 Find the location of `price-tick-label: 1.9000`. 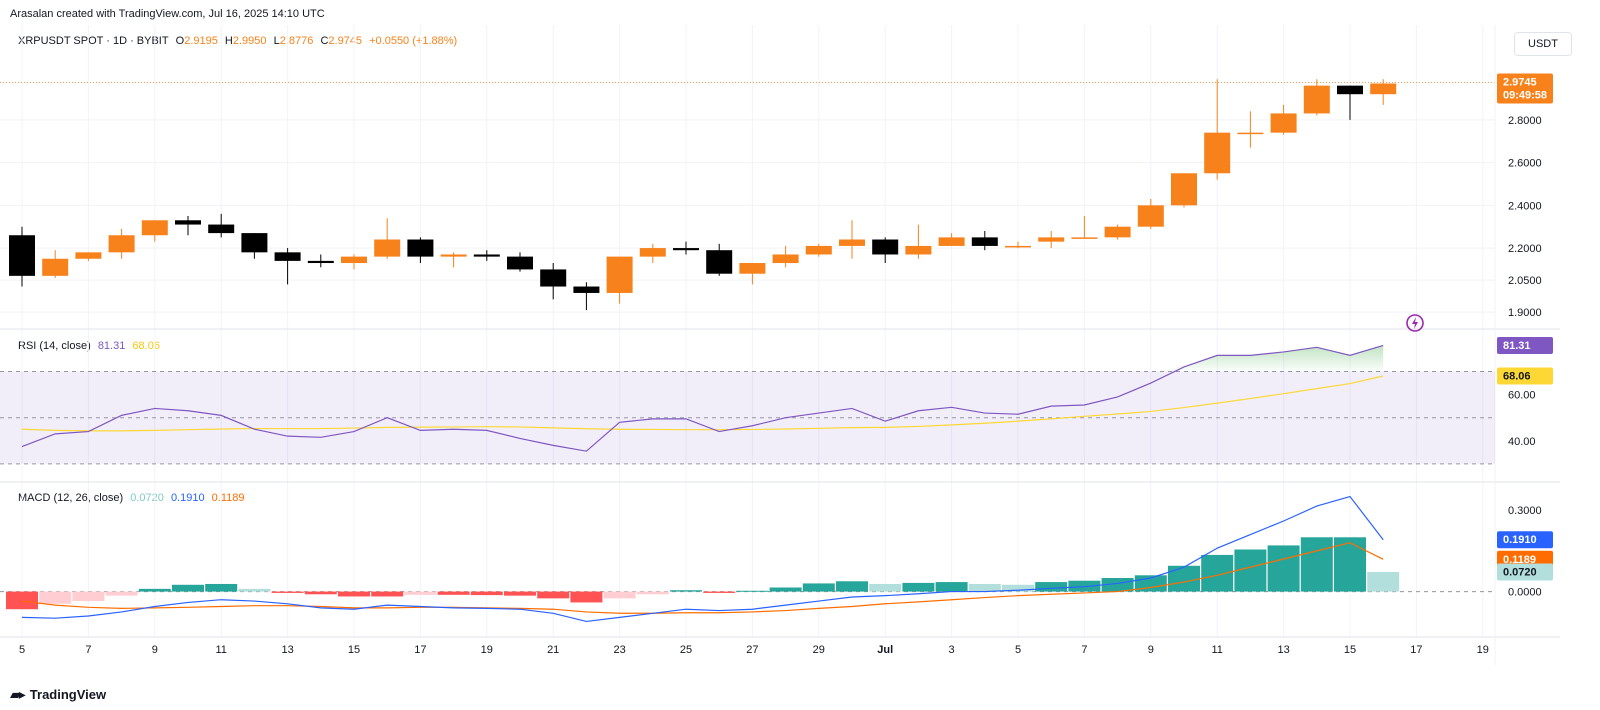

price-tick-label: 1.9000 is located at coordinates (1525, 313).